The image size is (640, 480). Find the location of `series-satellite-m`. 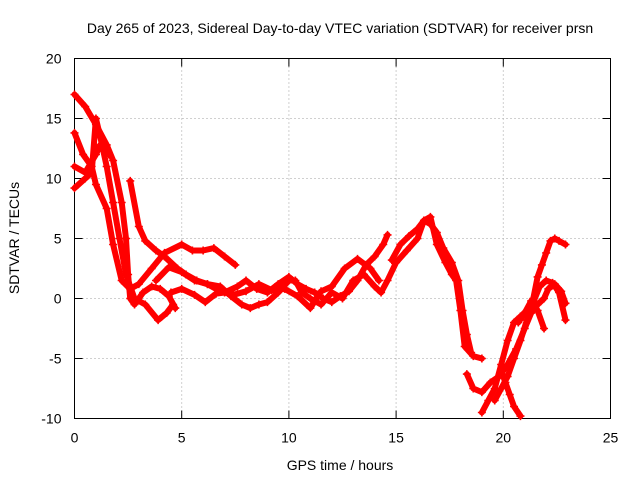

series-satellite-m is located at coordinates (531, 314).